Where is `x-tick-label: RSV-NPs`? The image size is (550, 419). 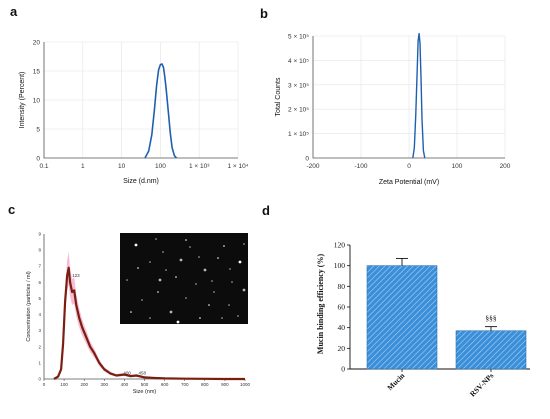
x-tick-label: RSV-NPs is located at coordinates (482, 385).